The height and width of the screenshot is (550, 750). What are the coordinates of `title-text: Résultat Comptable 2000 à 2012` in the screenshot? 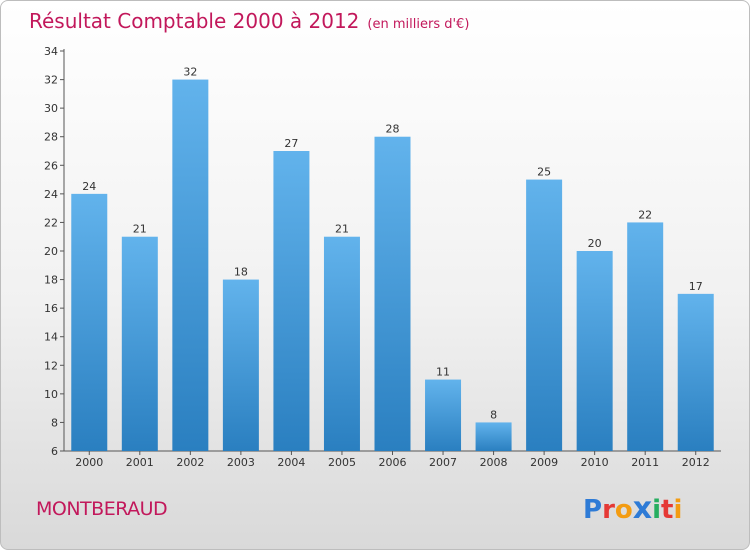 It's located at (194, 21).